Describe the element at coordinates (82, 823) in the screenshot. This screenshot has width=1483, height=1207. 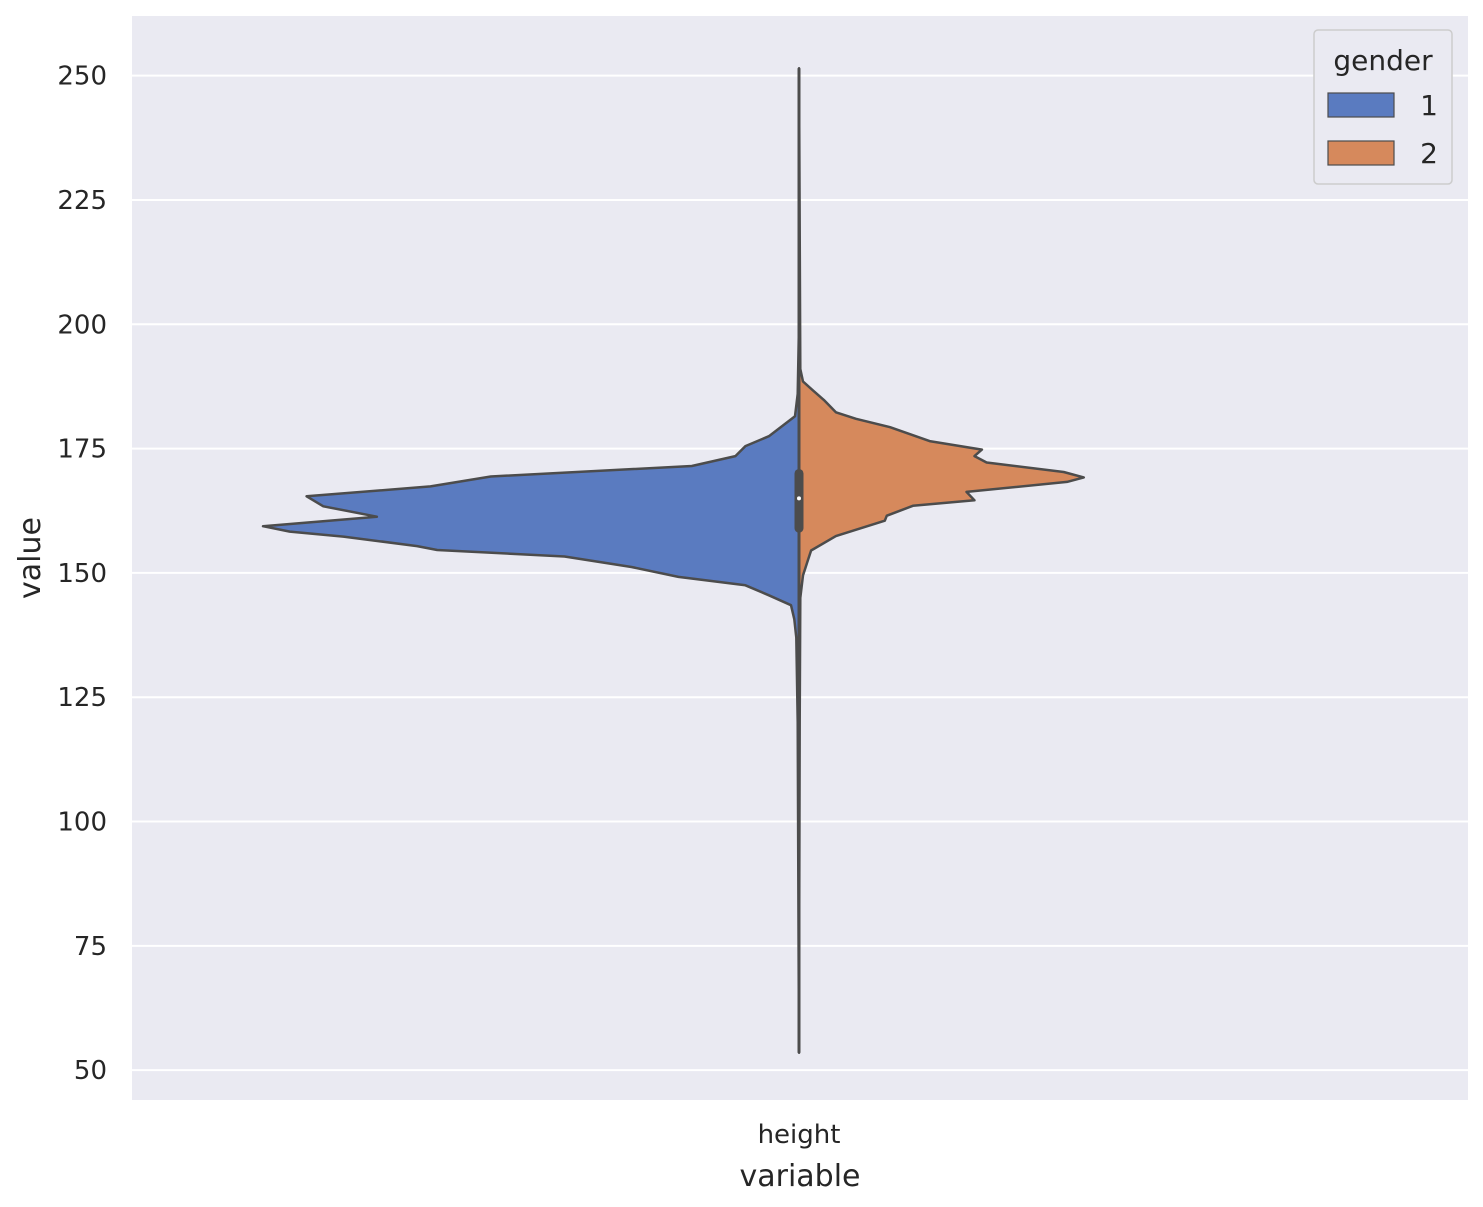
I see `y-tick-label: 100` at that location.